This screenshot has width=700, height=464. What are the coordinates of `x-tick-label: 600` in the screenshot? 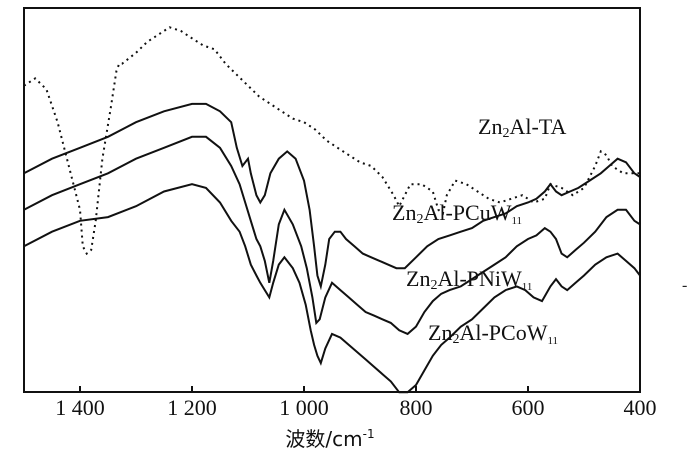 It's located at (528, 407).